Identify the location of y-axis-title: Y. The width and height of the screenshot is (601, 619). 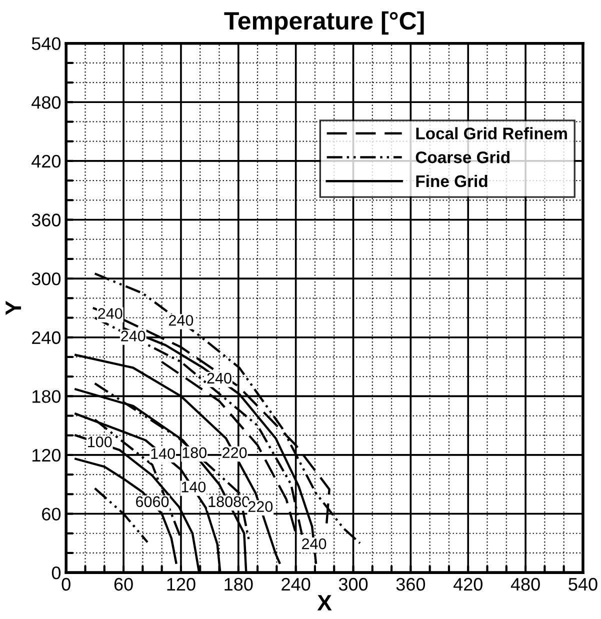
(13, 307).